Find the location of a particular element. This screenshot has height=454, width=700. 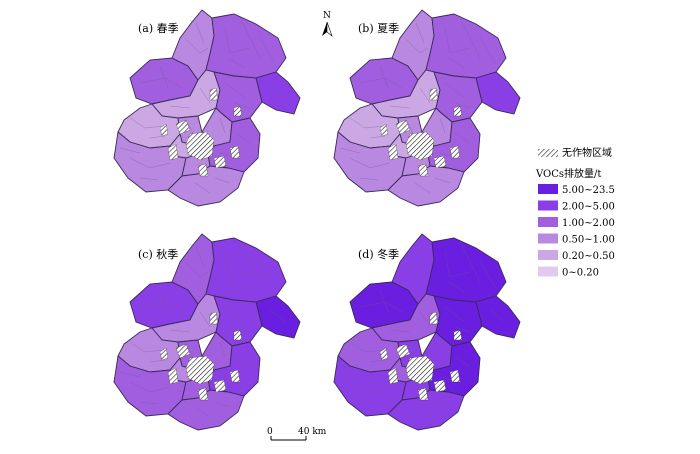

legend-class-label: 0.20~0.50 is located at coordinates (588, 256).